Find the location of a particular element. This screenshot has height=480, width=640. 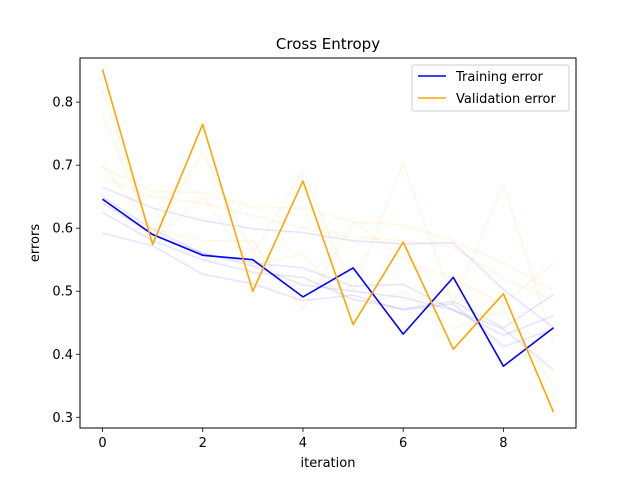

legend-label-validation: Validation error is located at coordinates (506, 99).